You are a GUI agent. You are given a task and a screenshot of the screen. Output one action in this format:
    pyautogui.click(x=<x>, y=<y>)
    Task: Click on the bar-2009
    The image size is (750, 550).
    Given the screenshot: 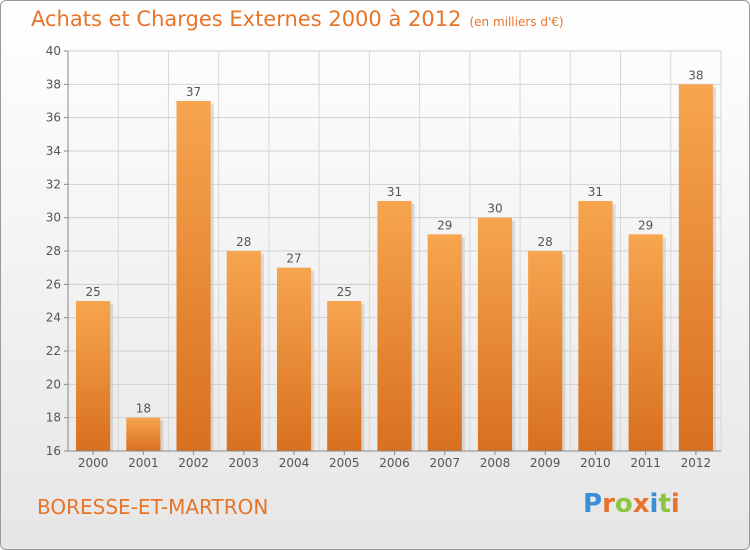 What is the action you would take?
    pyautogui.click(x=545, y=351)
    